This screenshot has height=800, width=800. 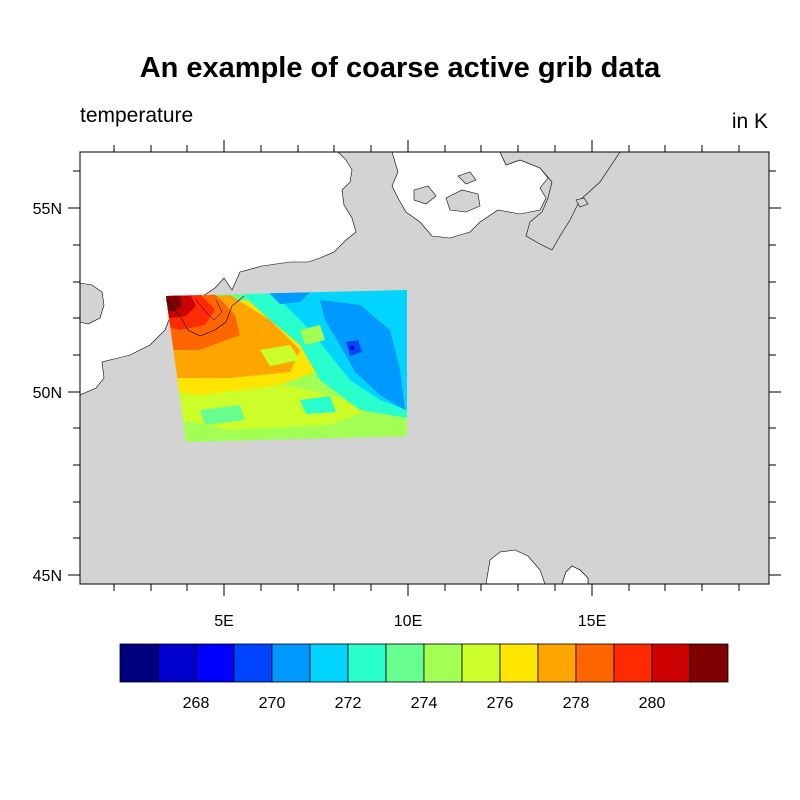 I want to click on lon-ticks-bottom, so click(x=426, y=590).